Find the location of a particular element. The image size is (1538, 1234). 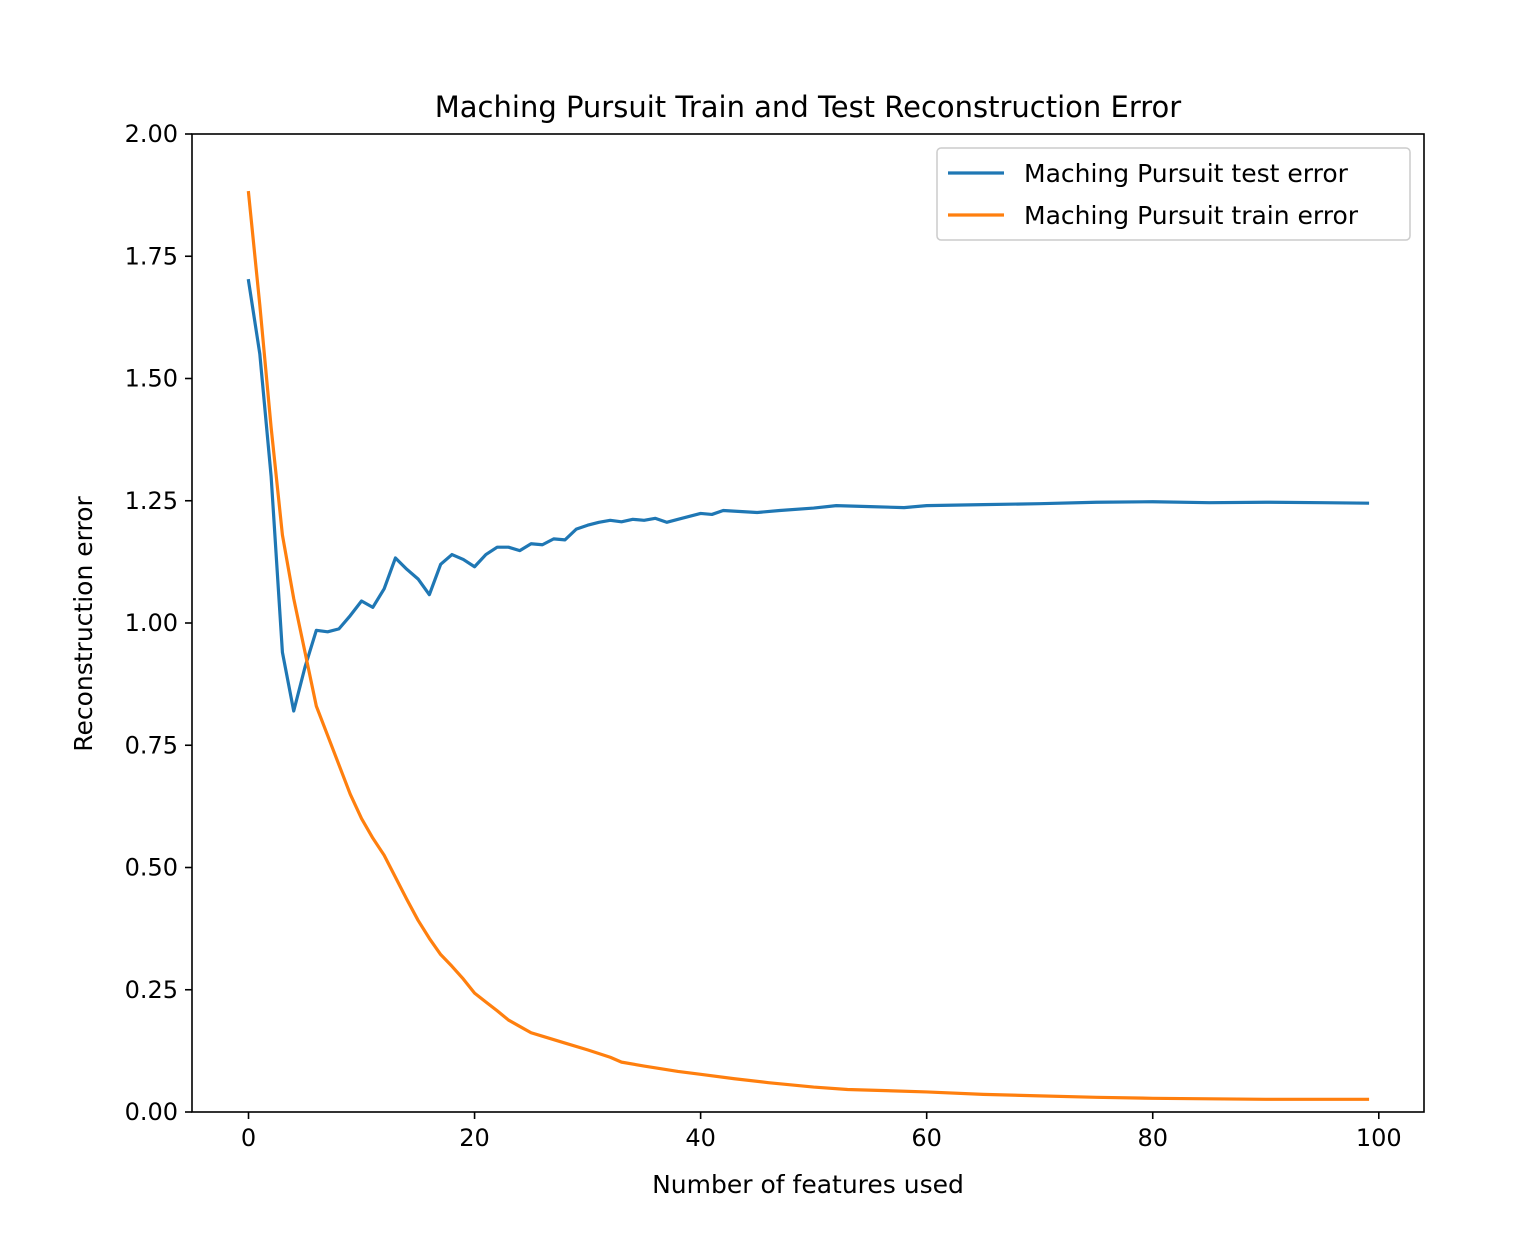

y-tick-label: 1.75 is located at coordinates (151, 256).